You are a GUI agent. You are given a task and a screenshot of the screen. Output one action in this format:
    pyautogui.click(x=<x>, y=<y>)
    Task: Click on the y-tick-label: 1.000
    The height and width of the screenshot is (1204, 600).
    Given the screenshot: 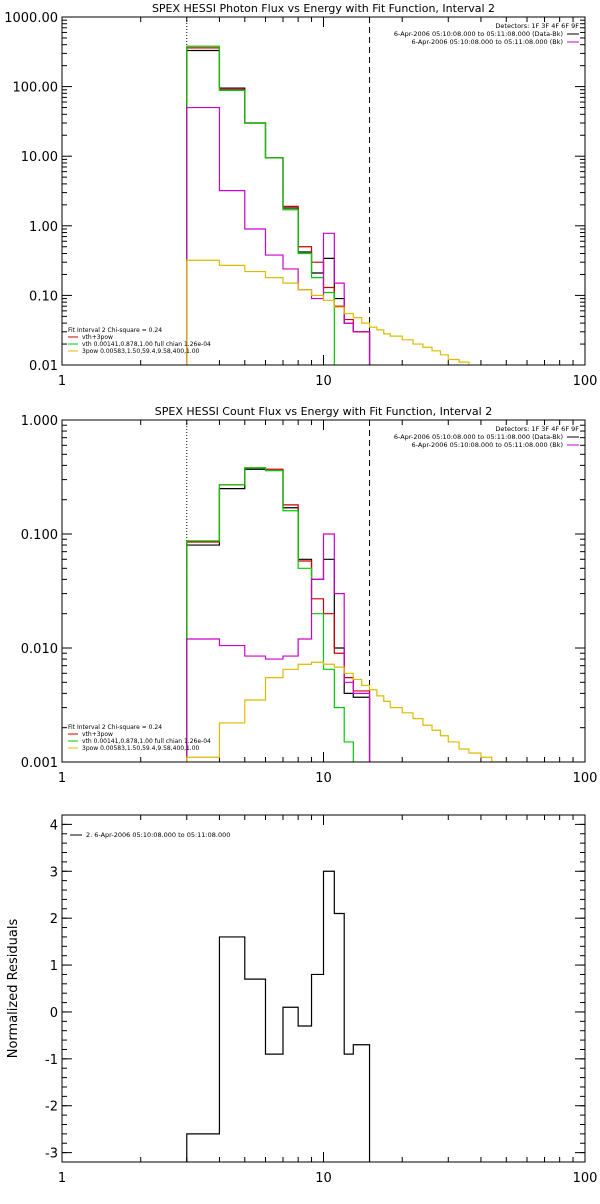 What is the action you would take?
    pyautogui.click(x=39, y=421)
    